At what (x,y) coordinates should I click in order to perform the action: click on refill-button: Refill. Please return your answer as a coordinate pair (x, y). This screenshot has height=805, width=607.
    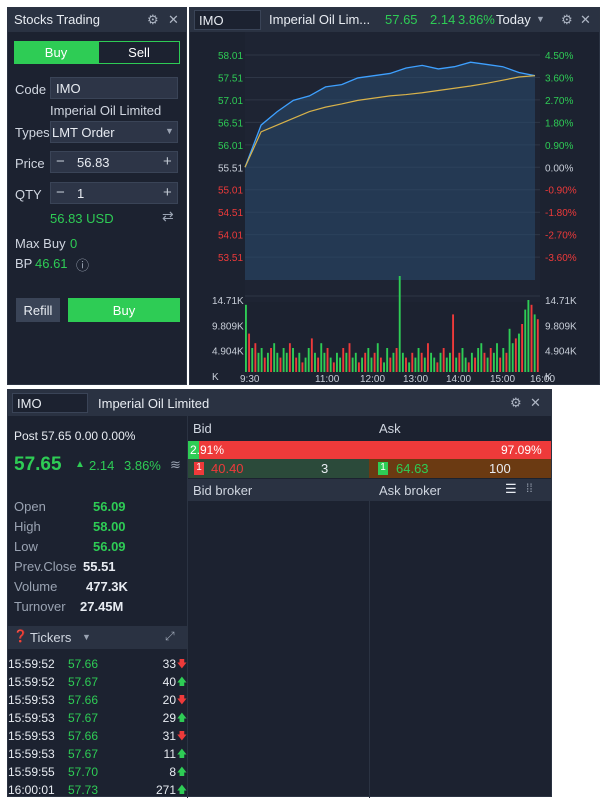
    Looking at the image, I should click on (38, 310).